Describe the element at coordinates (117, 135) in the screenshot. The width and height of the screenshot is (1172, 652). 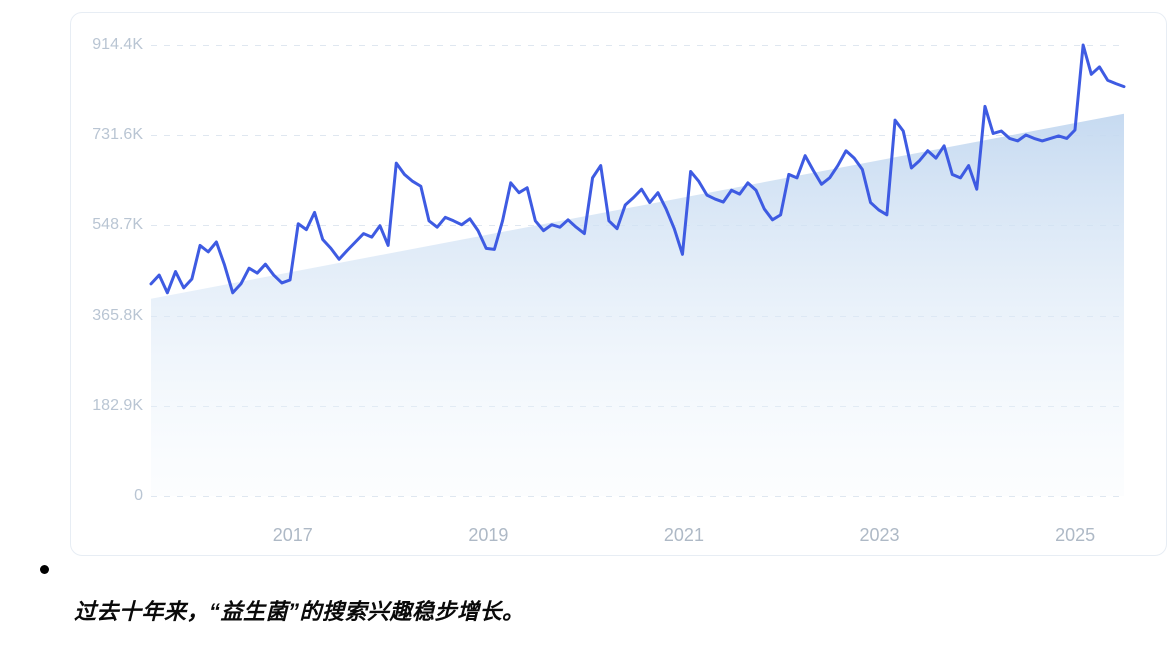
I see `y-tick-label: 731.6K` at that location.